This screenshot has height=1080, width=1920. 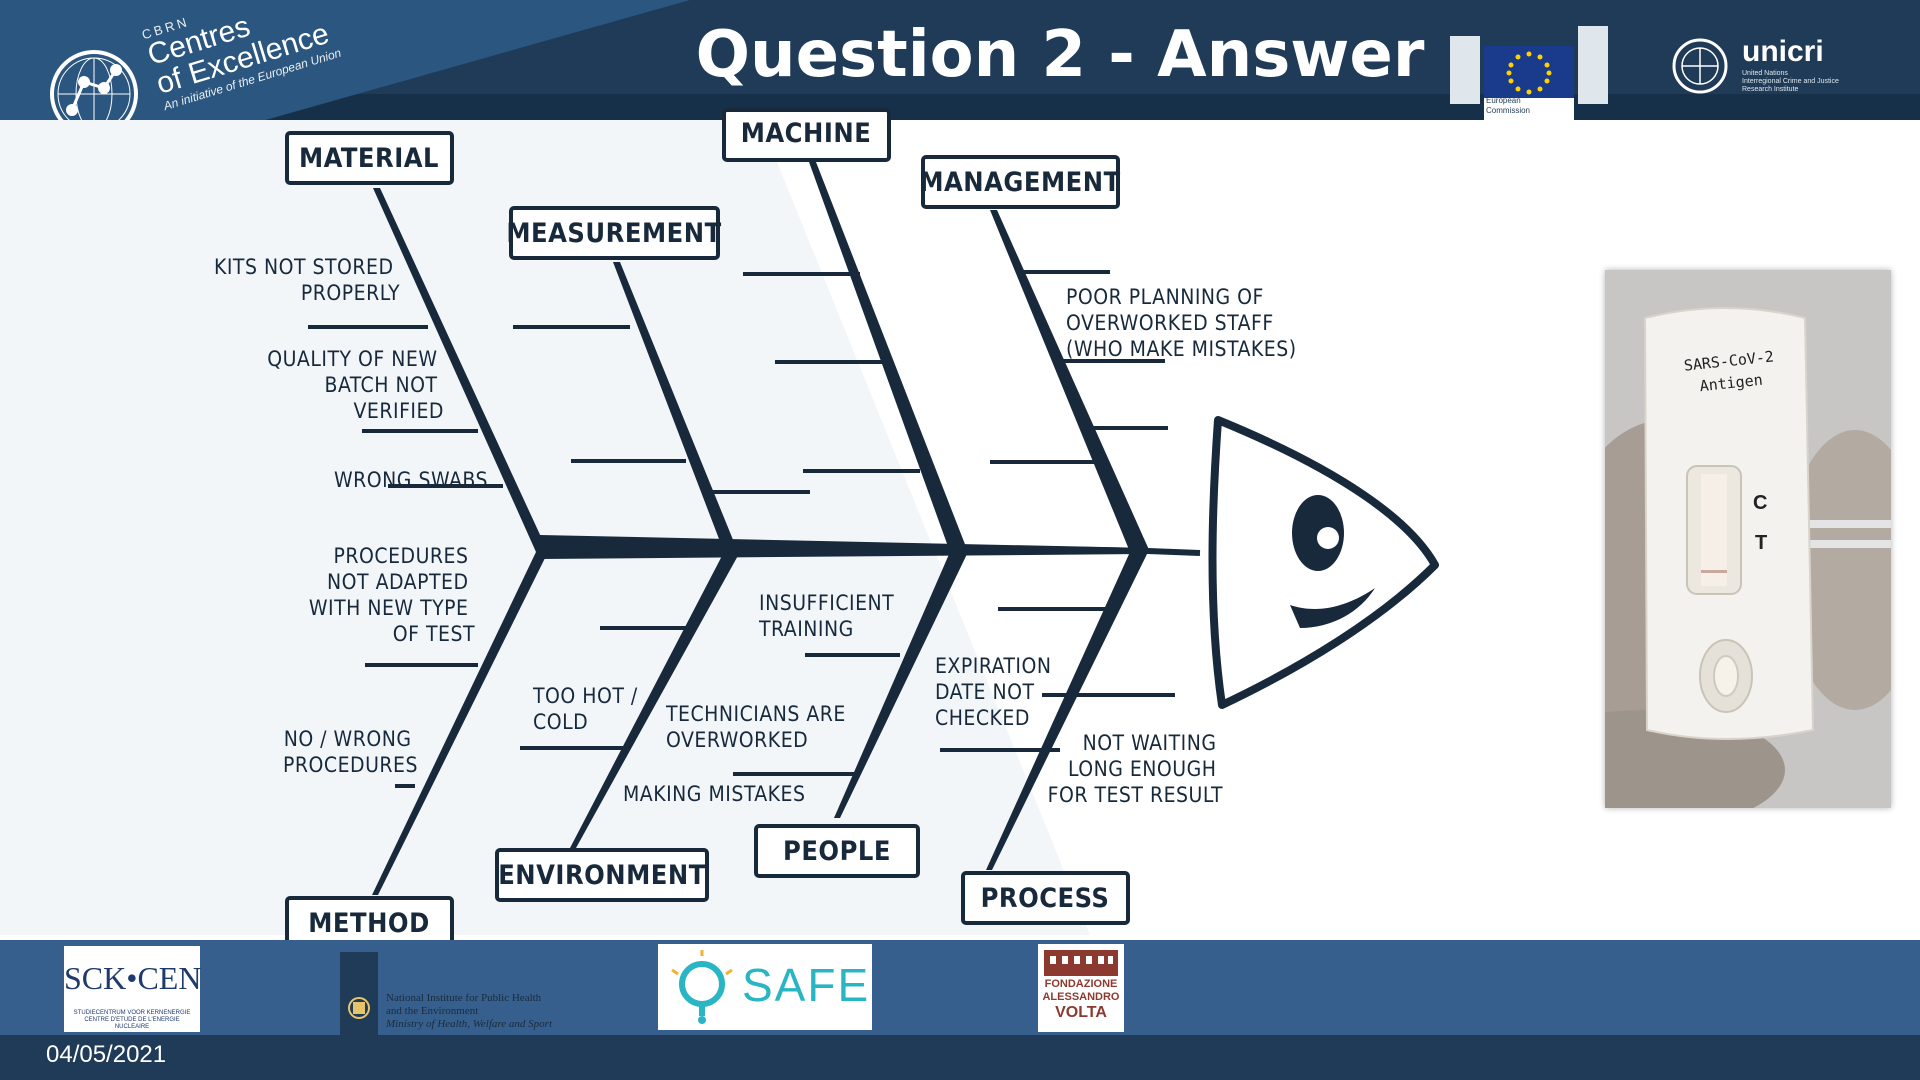 I want to click on category-environment: ENVIRONMENT, so click(x=602, y=875).